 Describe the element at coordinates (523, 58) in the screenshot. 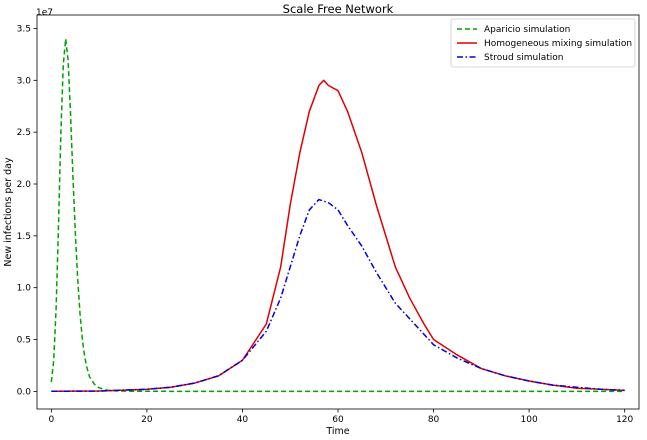

I see `legend-label-2: Stroud simulation` at that location.